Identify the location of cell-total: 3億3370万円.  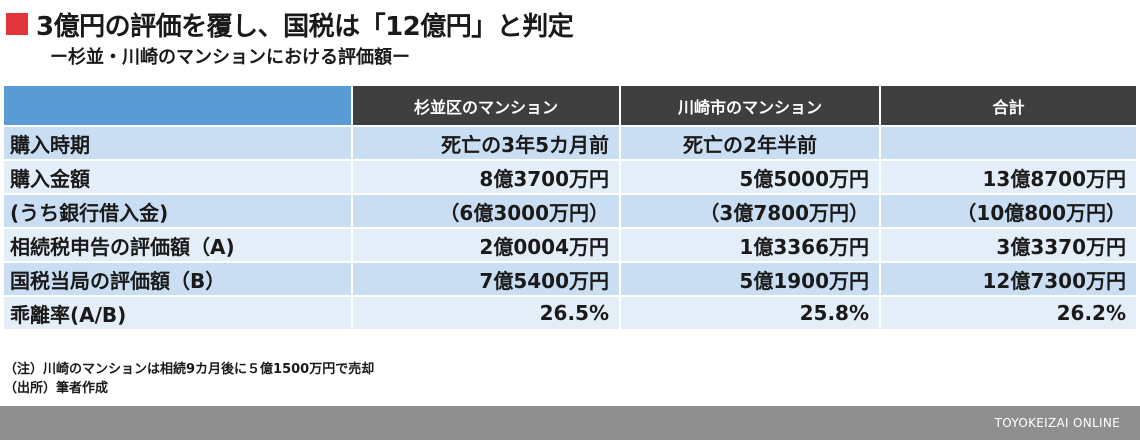
(1008, 245).